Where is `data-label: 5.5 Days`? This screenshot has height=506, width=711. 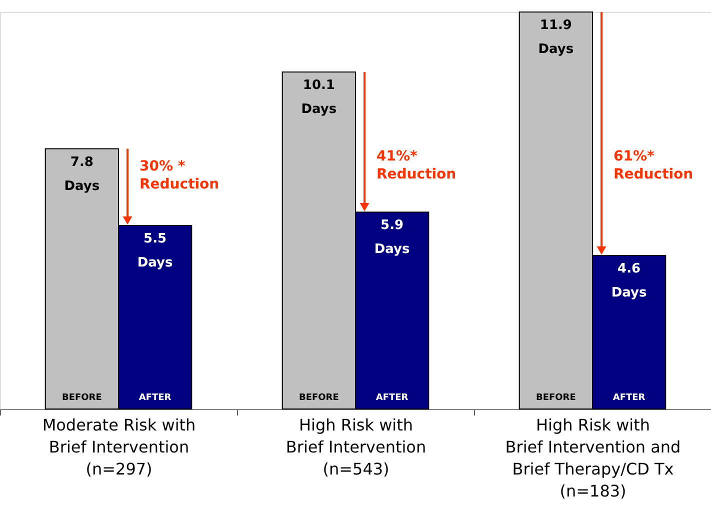
data-label: 5.5 Days is located at coordinates (155, 251).